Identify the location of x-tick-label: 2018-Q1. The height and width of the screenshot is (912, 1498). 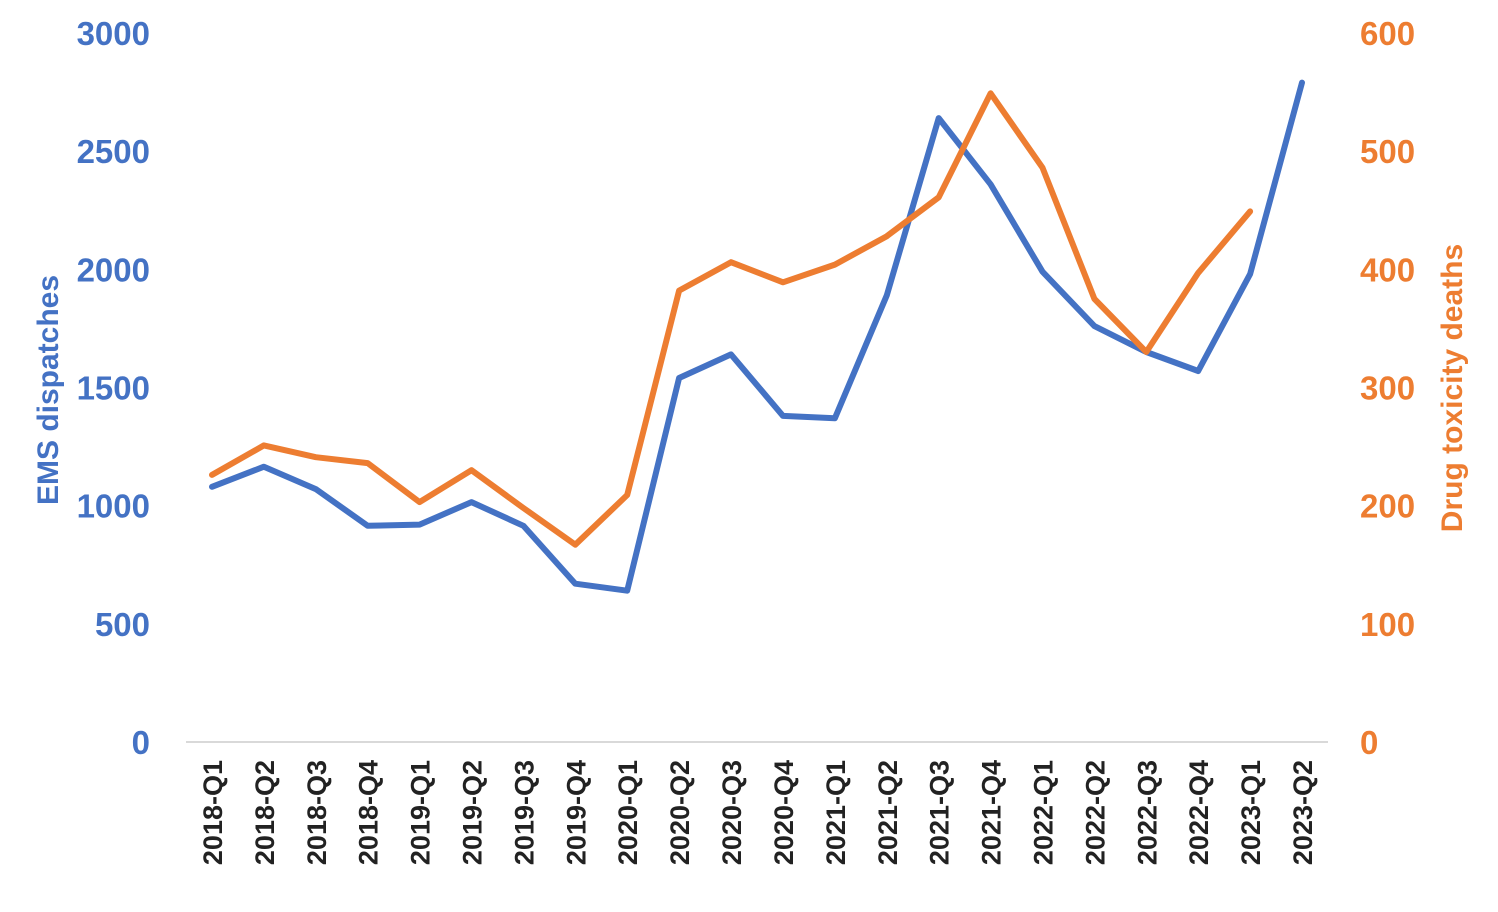
(213, 812).